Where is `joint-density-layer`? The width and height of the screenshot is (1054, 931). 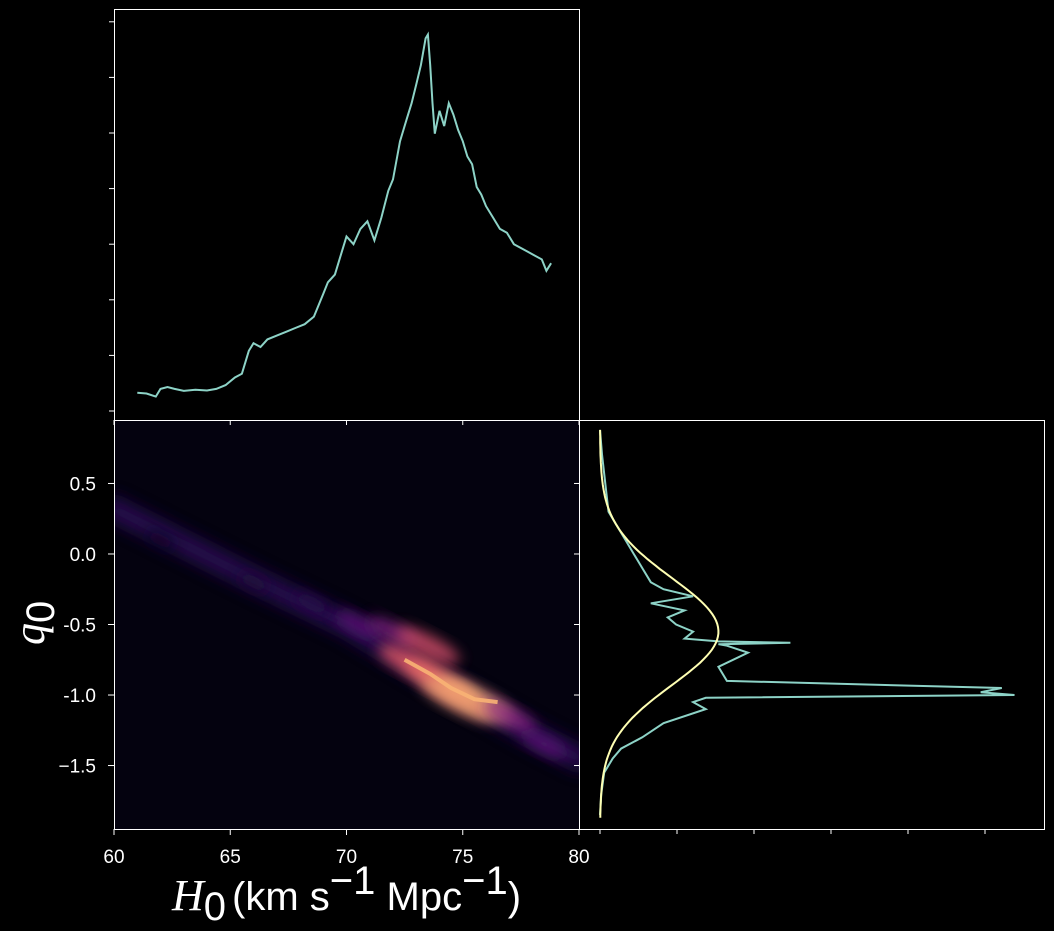 joint-density-layer is located at coordinates (346, 633).